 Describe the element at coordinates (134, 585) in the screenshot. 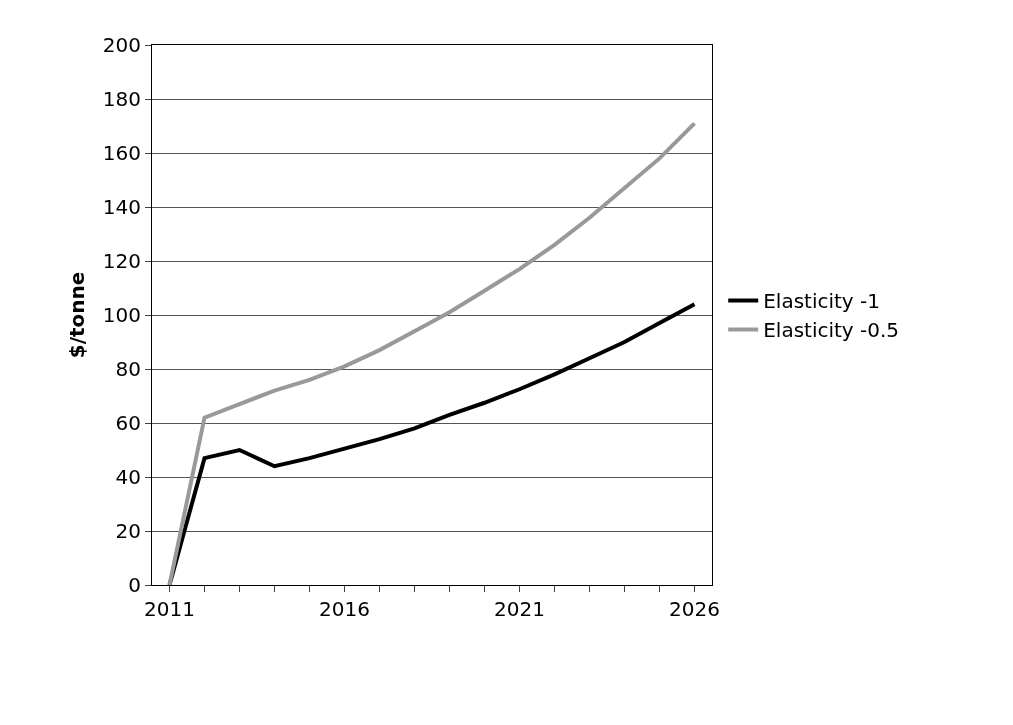

I see `y-tick-label: 0` at that location.